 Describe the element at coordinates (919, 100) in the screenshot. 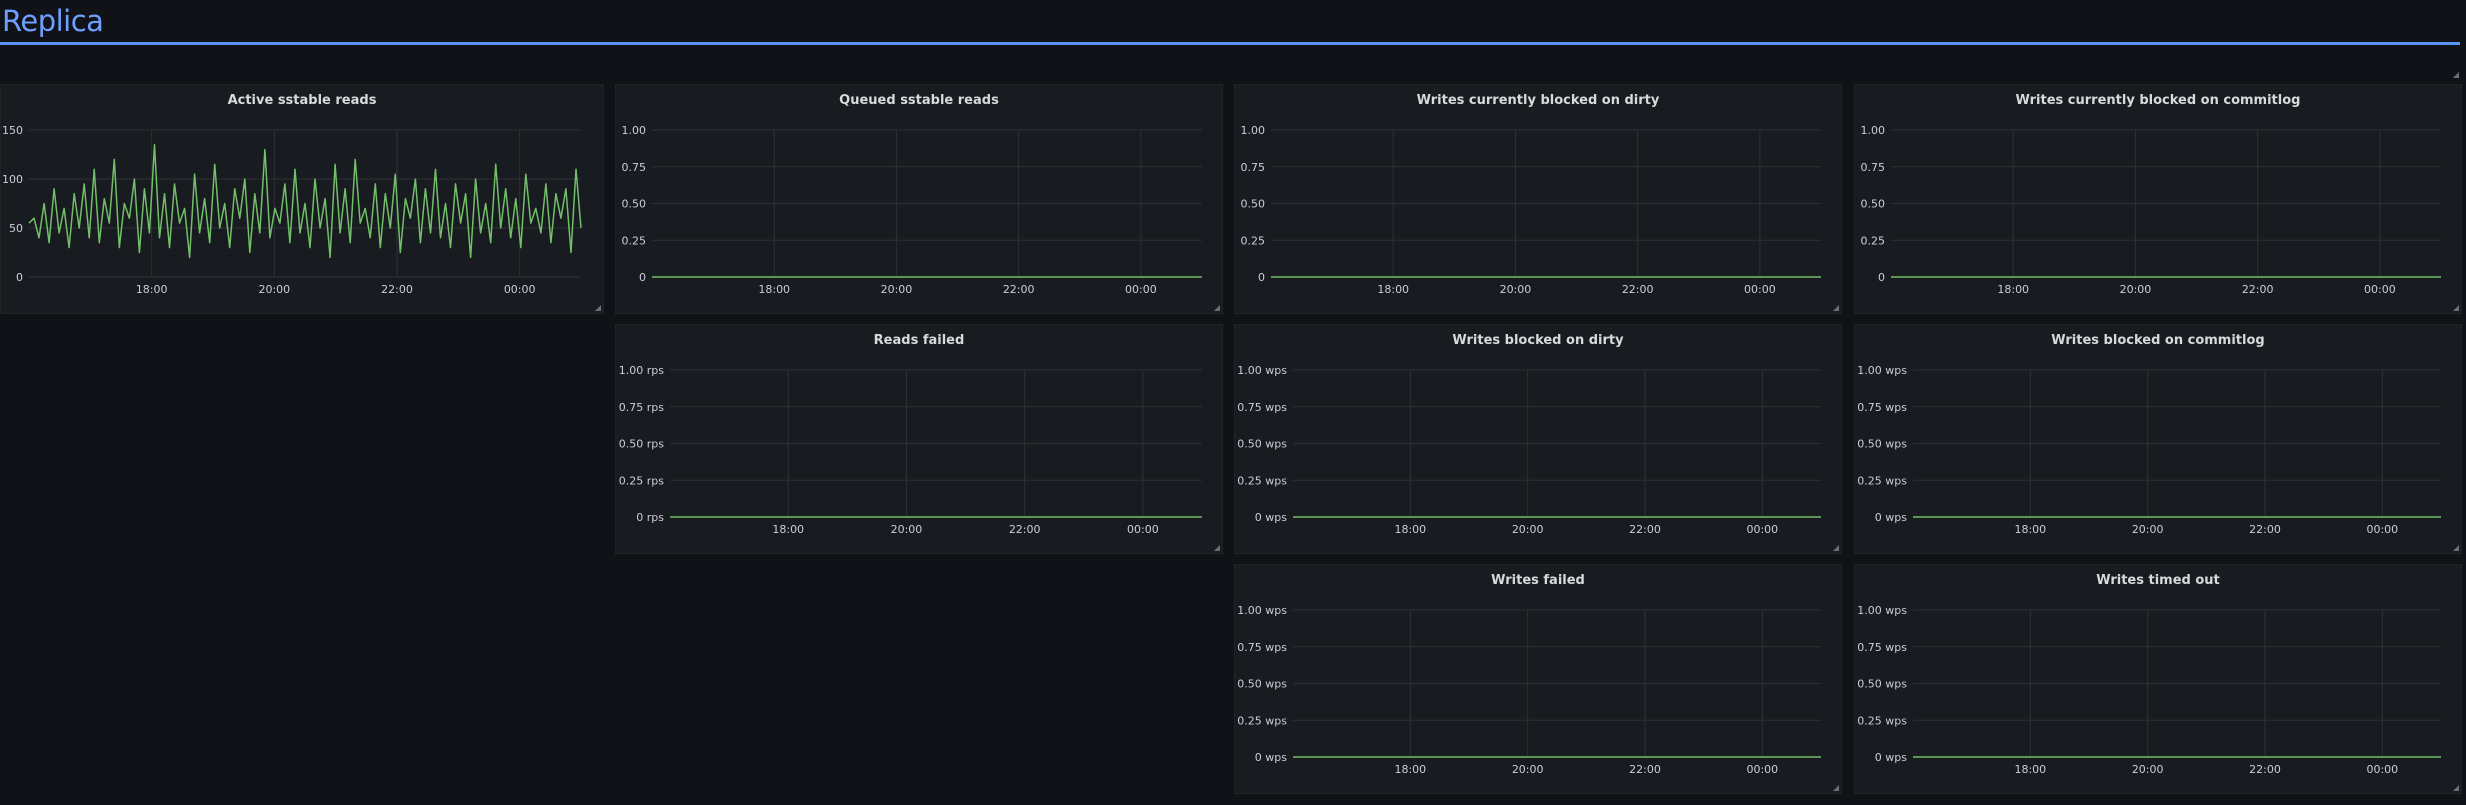

I see `panel-title: Queued sstable reads` at that location.